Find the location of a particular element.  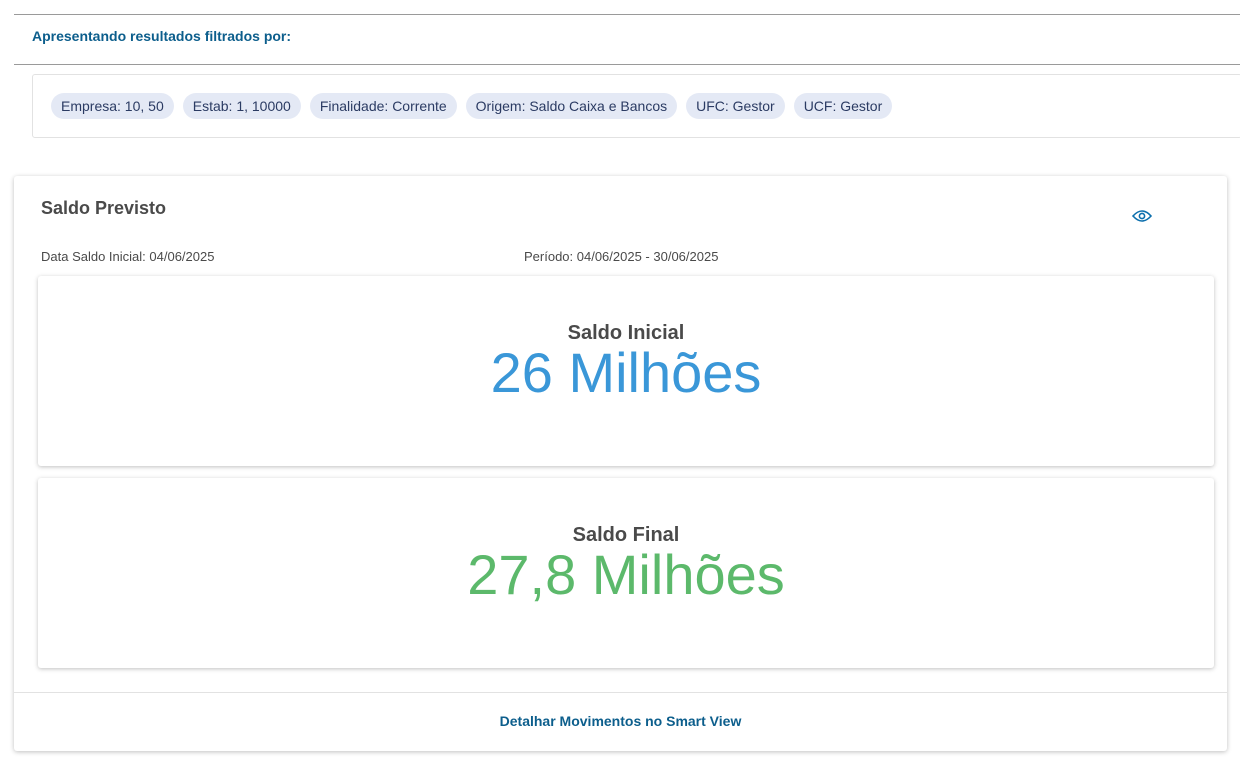

filter-chip: UFC: Gestor is located at coordinates (735, 106).